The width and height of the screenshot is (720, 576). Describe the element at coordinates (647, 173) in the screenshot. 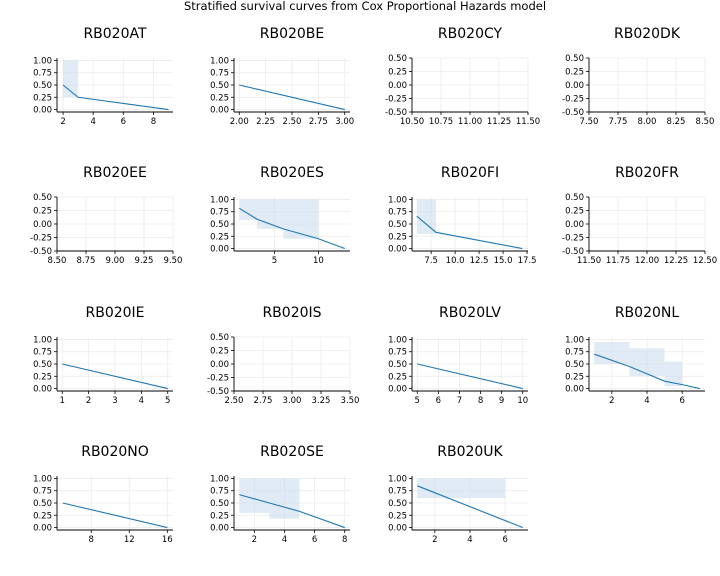

I see `panel-title: RB020FR` at that location.